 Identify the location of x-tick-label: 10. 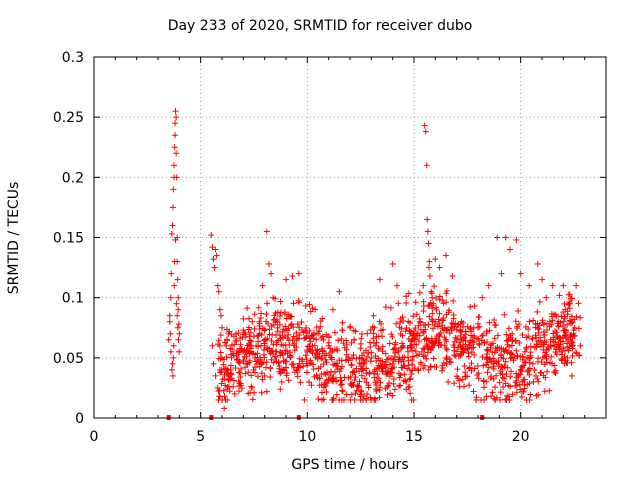
(307, 437).